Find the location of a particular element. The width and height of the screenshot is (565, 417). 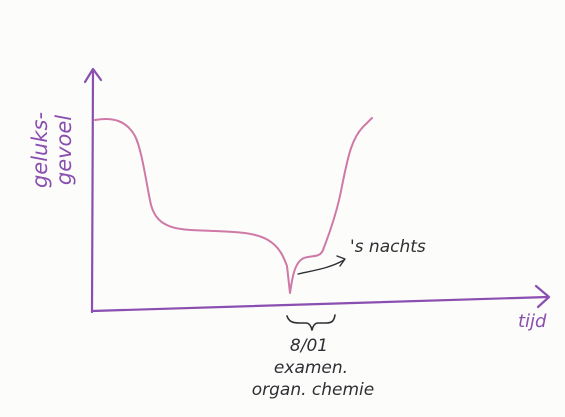

y-axis-label: geluks-gevoel is located at coordinates (52, 150).